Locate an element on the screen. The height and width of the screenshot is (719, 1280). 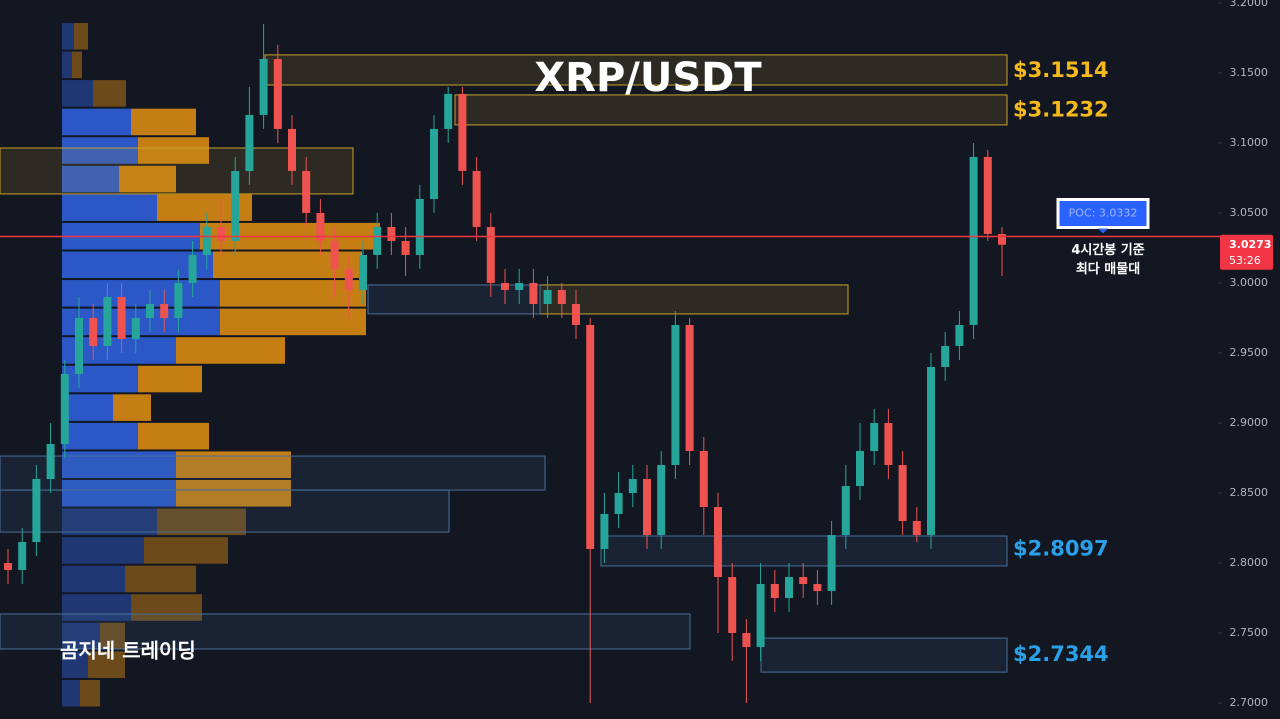
annotation: 4시간봉 기준 is located at coordinates (1107, 250).